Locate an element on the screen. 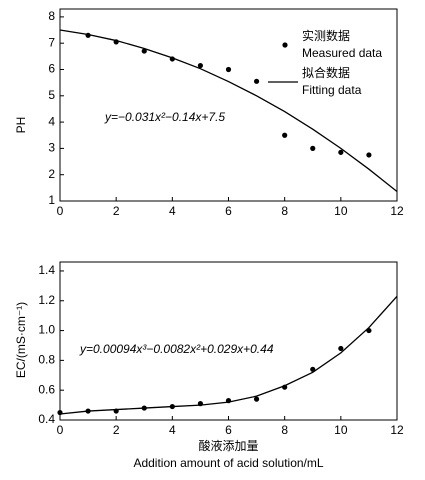 This screenshot has width=425, height=480. y-tick-label: 0.8 is located at coordinates (46, 360).